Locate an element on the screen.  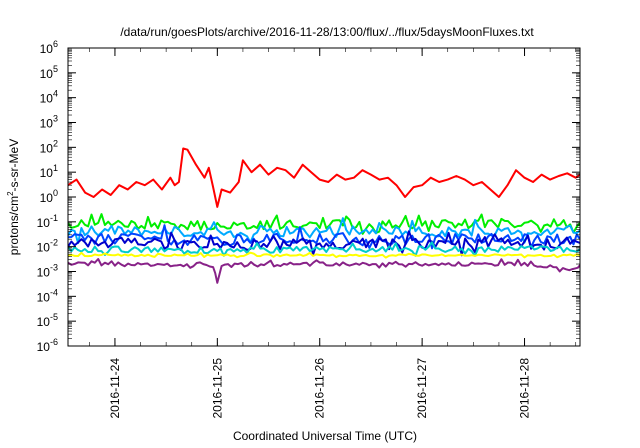
y-tick-label-11: 10⁻⁵ is located at coordinates (47, 320).